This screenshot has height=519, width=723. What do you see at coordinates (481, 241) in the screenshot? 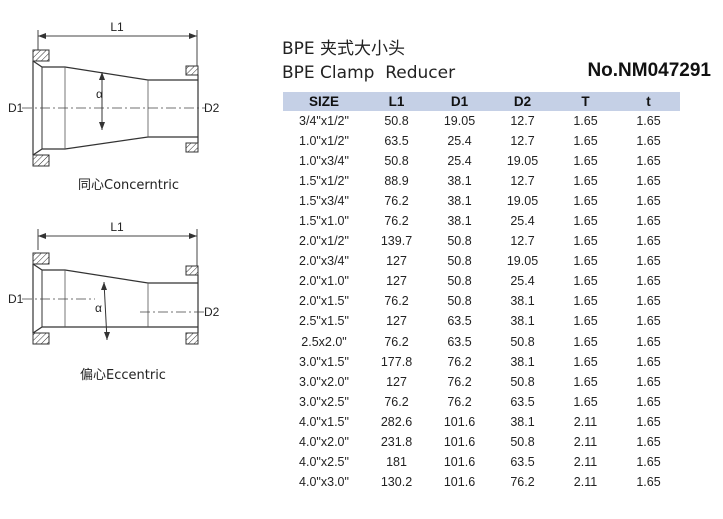
I see `table-row: 2.0"x1/2" 139.7 50.8 12.7 1.65 1.65` at bounding box center [481, 241].